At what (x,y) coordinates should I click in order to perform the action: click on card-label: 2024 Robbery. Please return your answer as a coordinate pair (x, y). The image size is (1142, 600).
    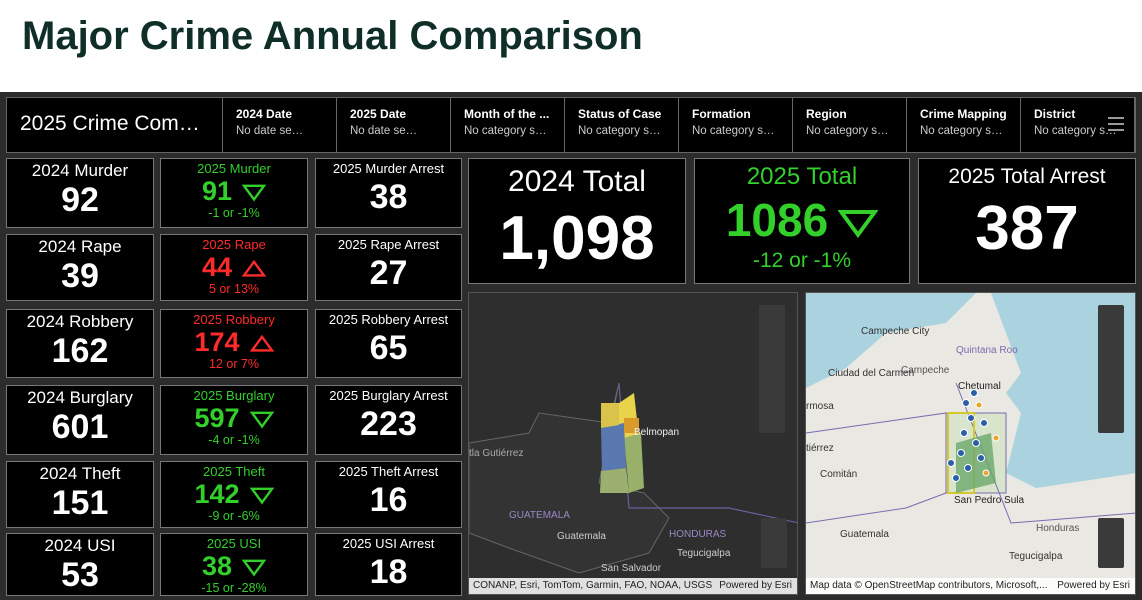
    Looking at the image, I should click on (80, 321).